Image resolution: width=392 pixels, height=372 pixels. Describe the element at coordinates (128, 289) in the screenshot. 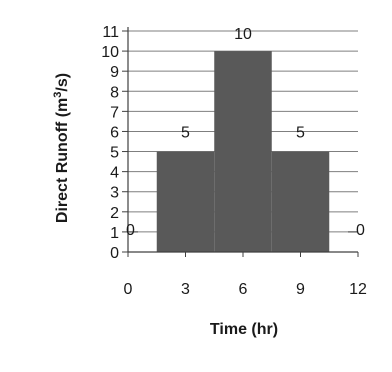

I see `x-tick-label: 0` at that location.